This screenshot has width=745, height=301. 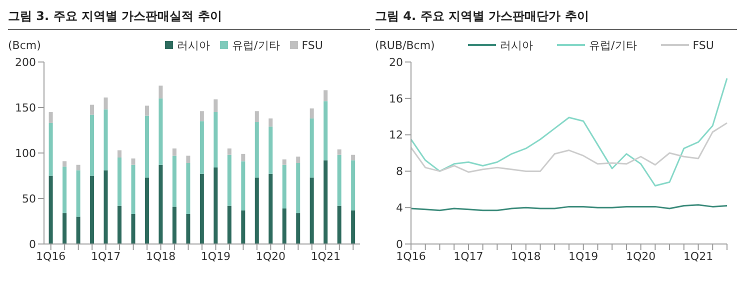 What do you see at coordinates (29, 199) in the screenshot?
I see `y-tick-label: 50` at bounding box center [29, 199].